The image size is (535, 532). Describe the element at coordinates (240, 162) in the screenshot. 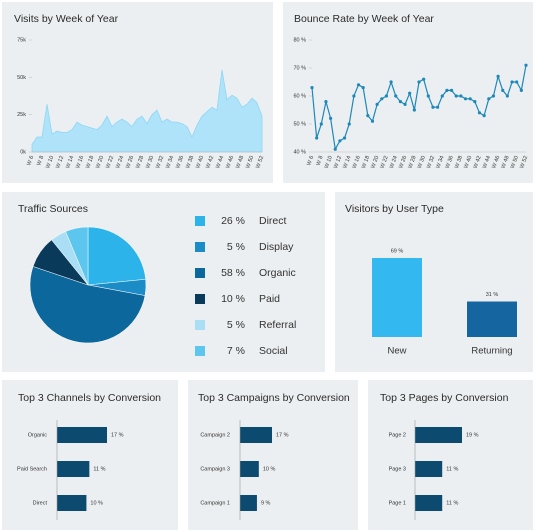

I see `x-tick-label: W 48` at that location.